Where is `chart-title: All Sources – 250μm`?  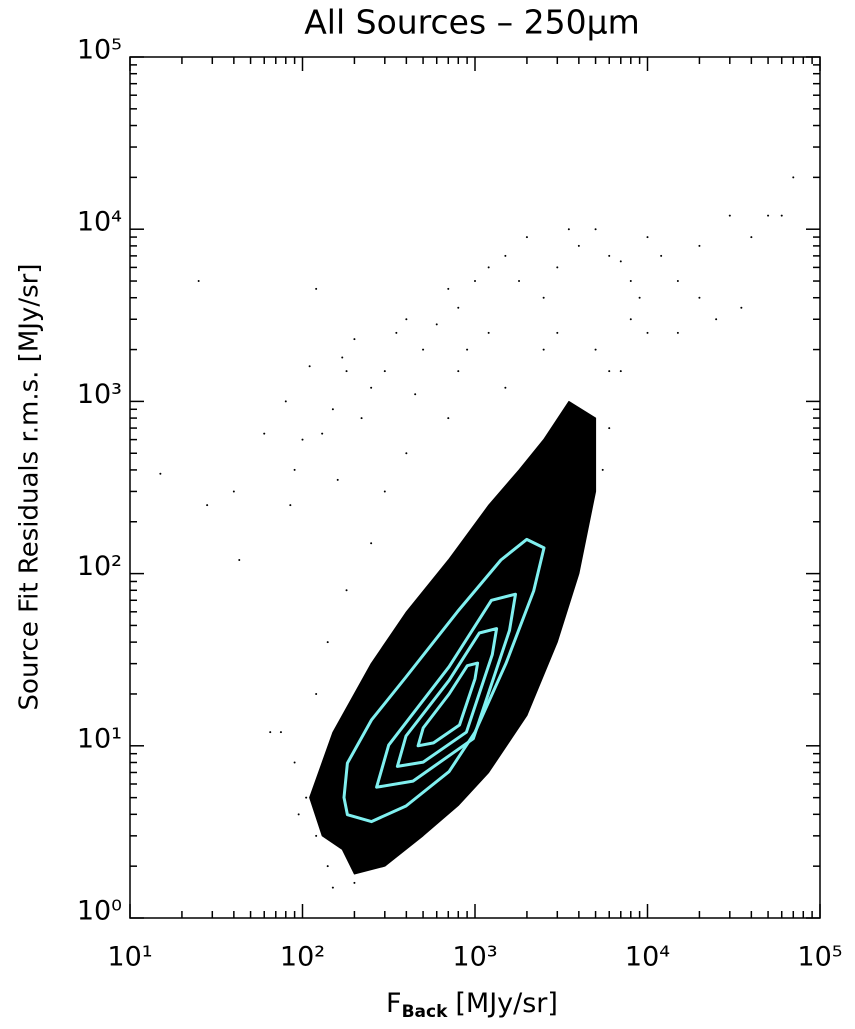 chart-title: All Sources – 250μm is located at coordinates (472, 22).